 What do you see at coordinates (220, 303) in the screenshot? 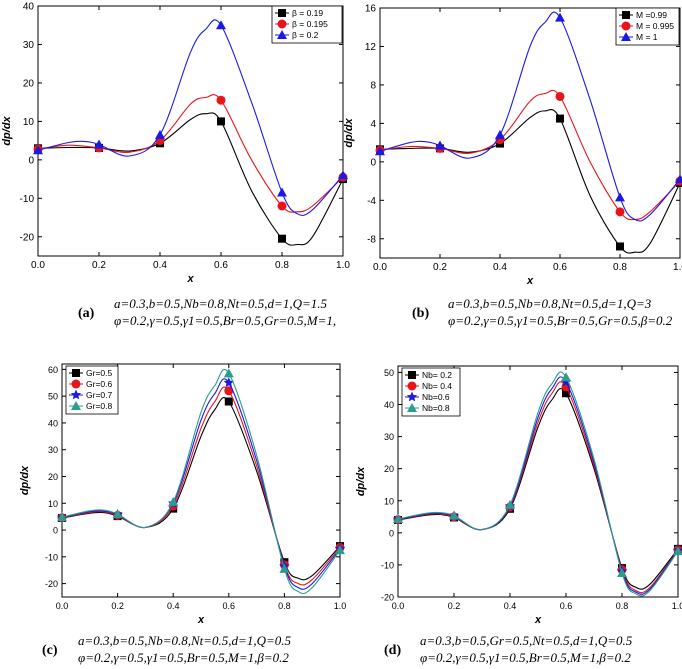
I see `chart-a-caption-line1: a=0.3,b=0.5,Nb=0.8,Nt=0.5,d=1,Q=1.5` at bounding box center [220, 303].